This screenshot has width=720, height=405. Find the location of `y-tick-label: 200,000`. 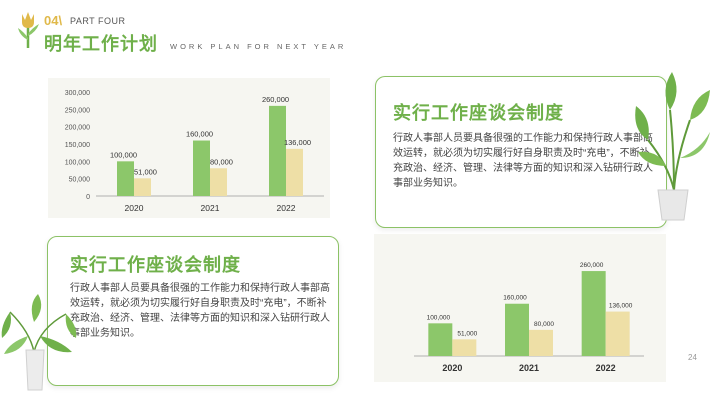

y-tick-label: 200,000 is located at coordinates (77, 128).